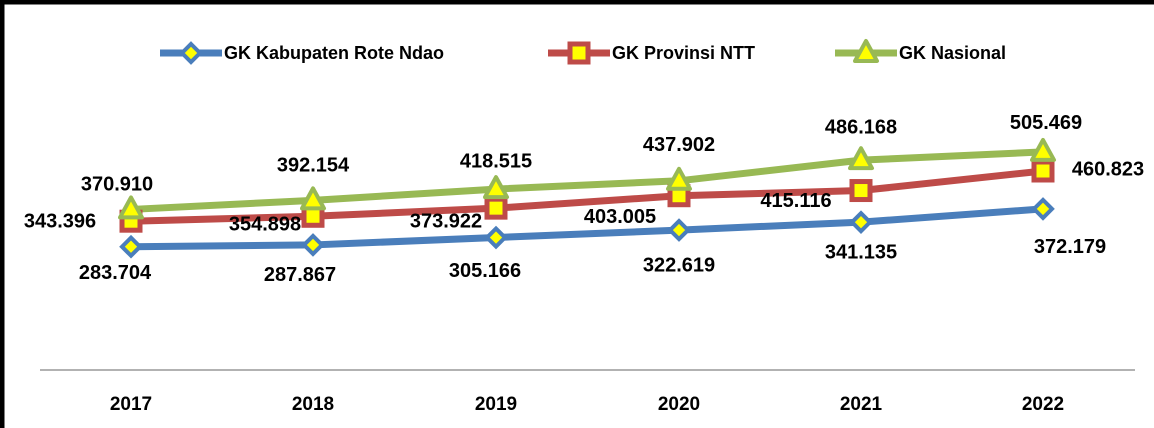 Image resolution: width=1154 pixels, height=428 pixels. Describe the element at coordinates (861, 404) in the screenshot. I see `x-tick-label: 2021` at that location.